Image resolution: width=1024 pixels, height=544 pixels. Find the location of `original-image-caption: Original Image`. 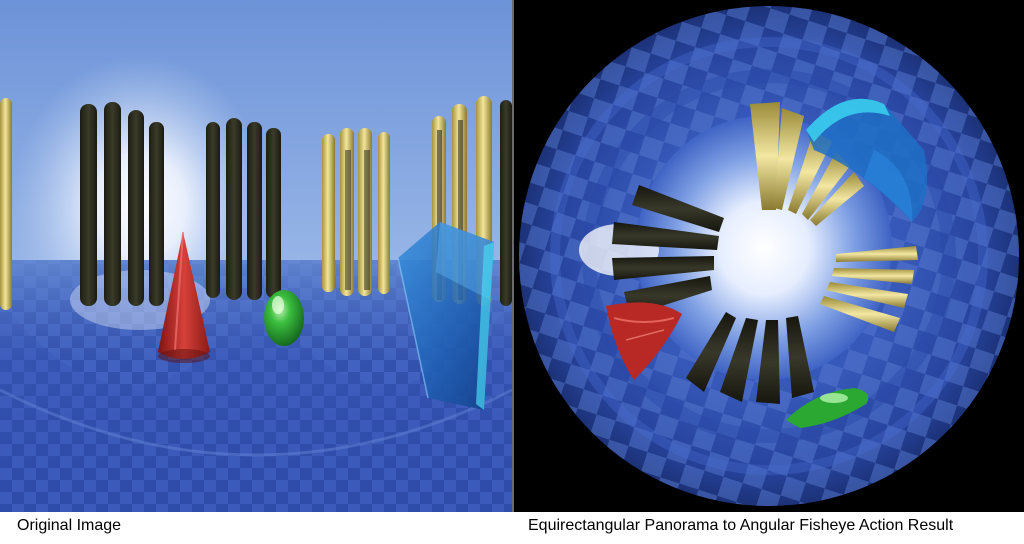

original-image-caption: Original Image is located at coordinates (69, 525).